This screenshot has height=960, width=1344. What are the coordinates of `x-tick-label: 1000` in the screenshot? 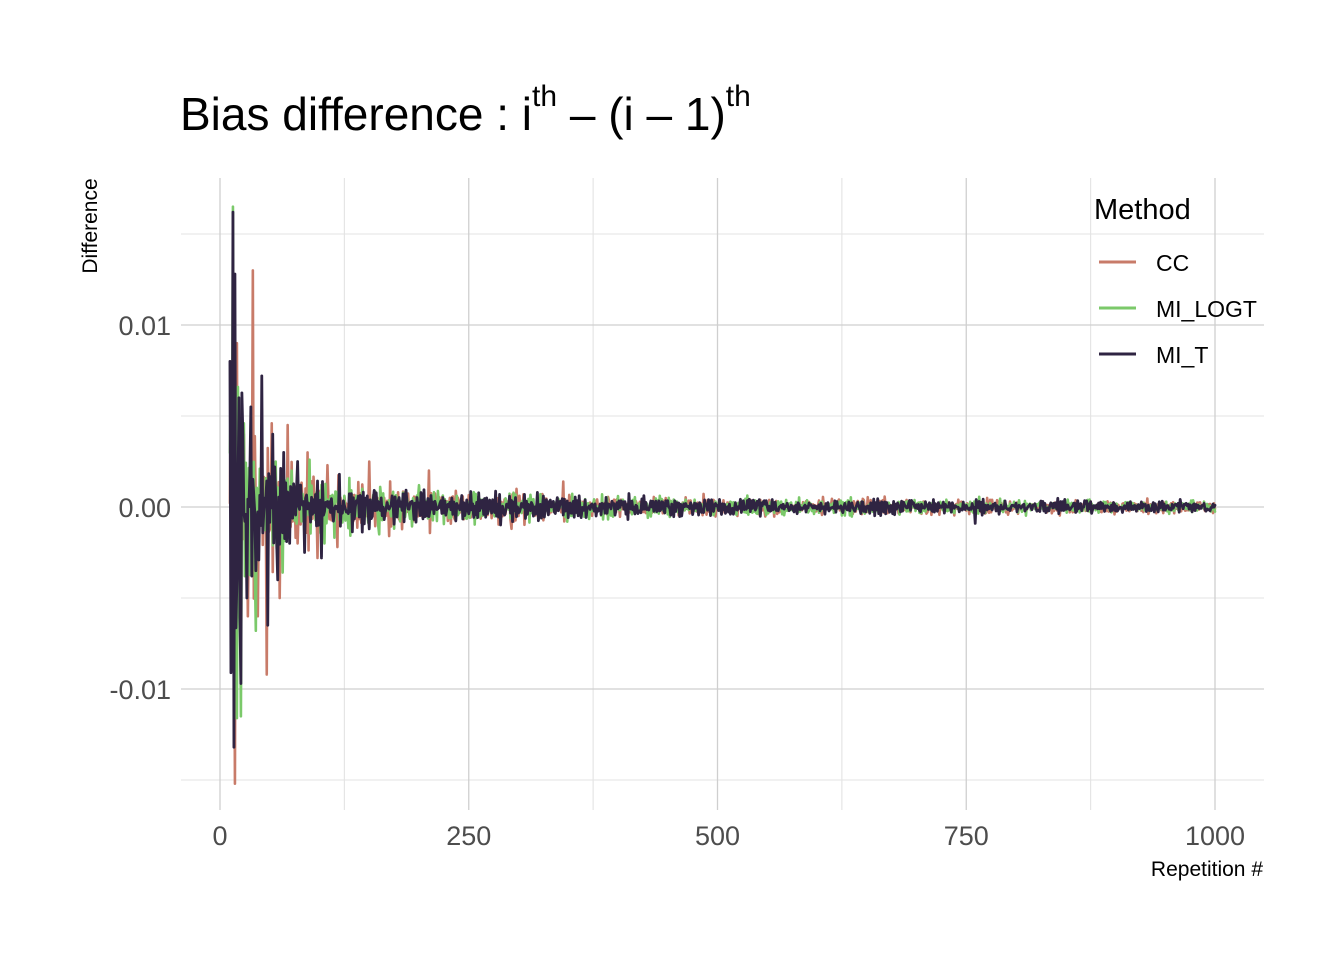 It's located at (1215, 836).